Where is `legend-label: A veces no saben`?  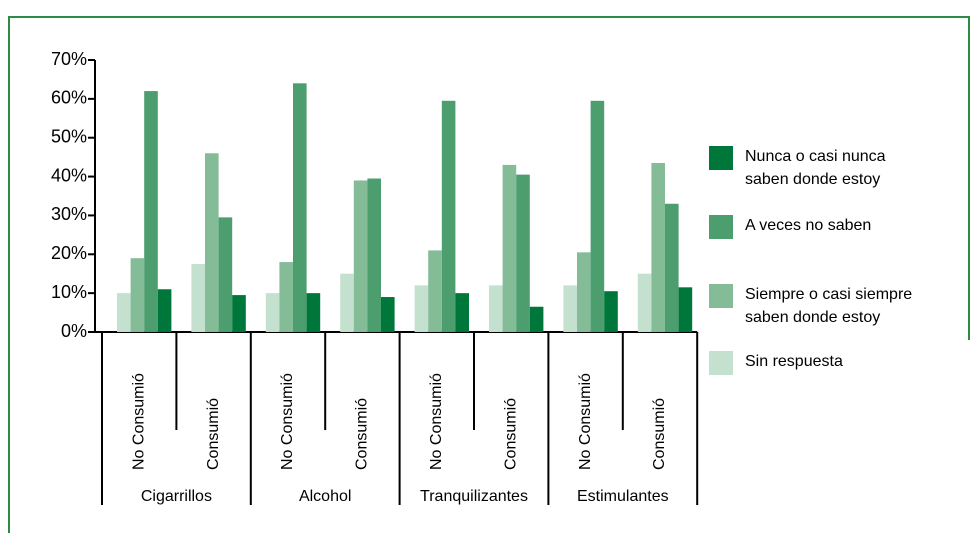 legend-label: A veces no saben is located at coordinates (808, 225).